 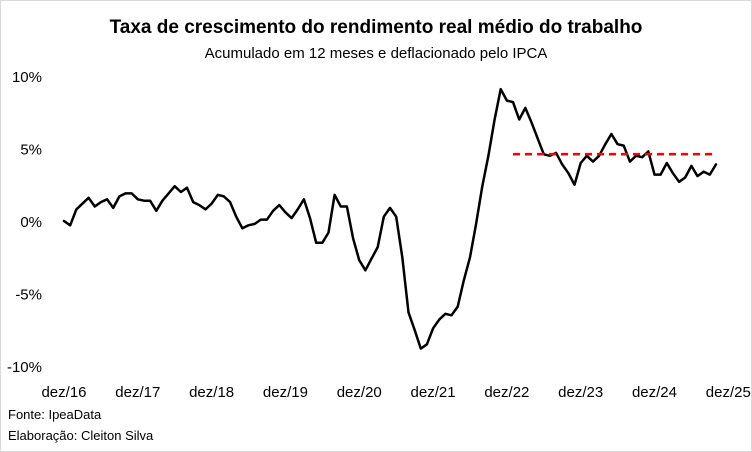 I want to click on x-tick-label: dez/24, so click(x=654, y=392).